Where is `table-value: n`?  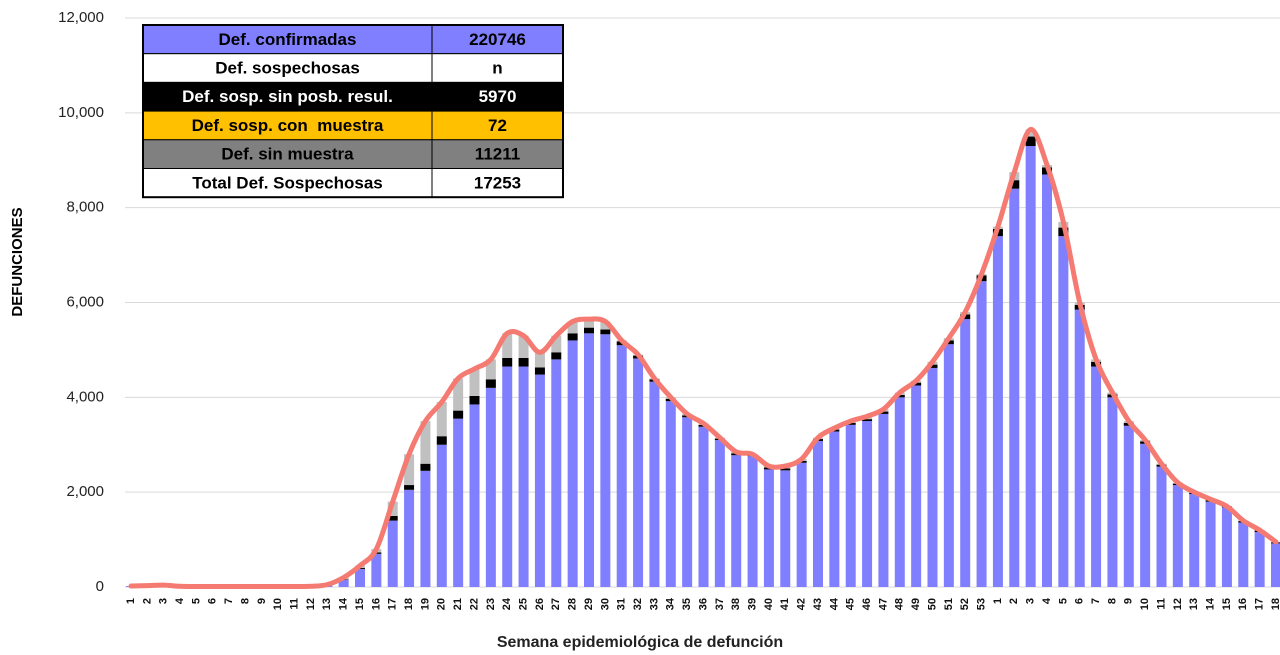
table-value: n is located at coordinates (497, 68).